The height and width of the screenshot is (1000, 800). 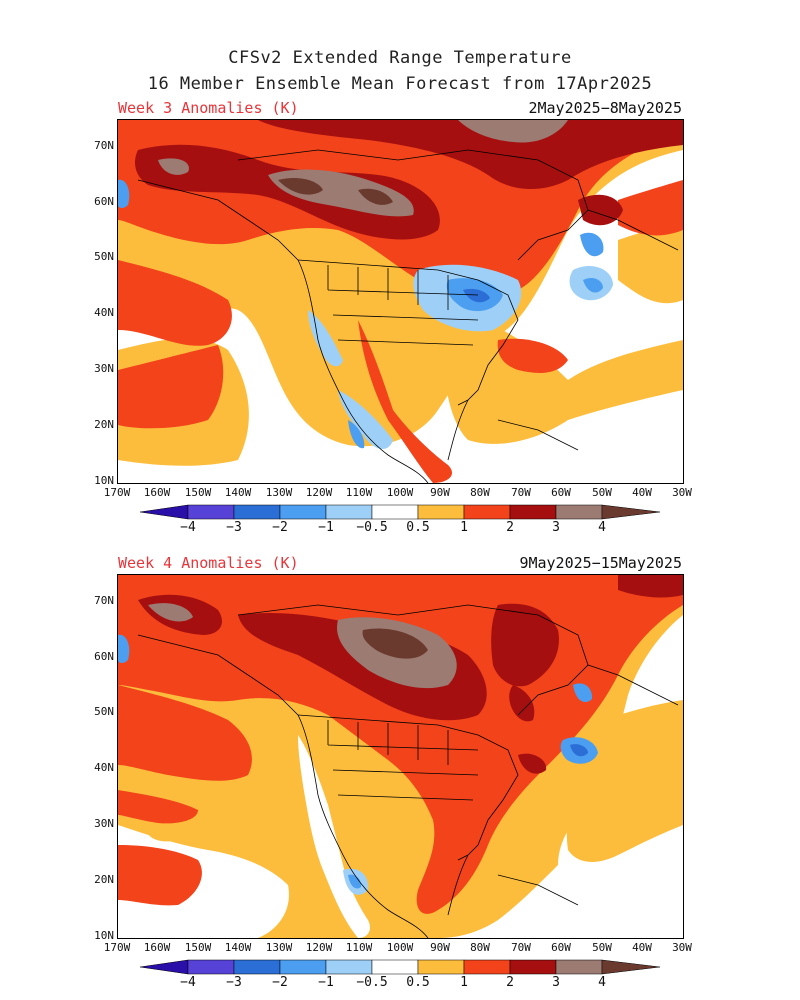 I want to click on week4-date-range: 9May2025−15May2025, so click(x=600, y=563).